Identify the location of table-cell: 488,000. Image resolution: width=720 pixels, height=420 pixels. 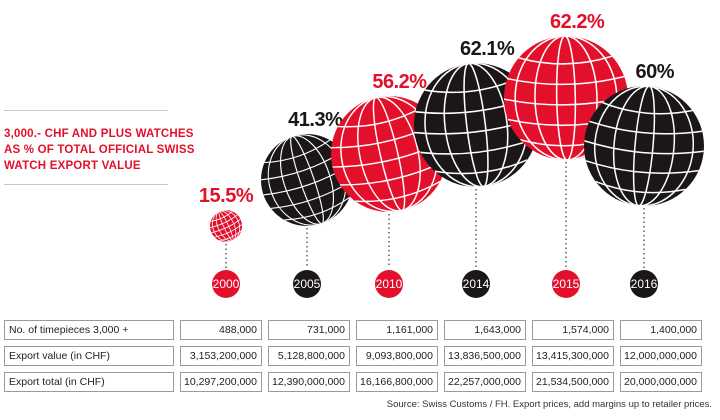
(221, 330).